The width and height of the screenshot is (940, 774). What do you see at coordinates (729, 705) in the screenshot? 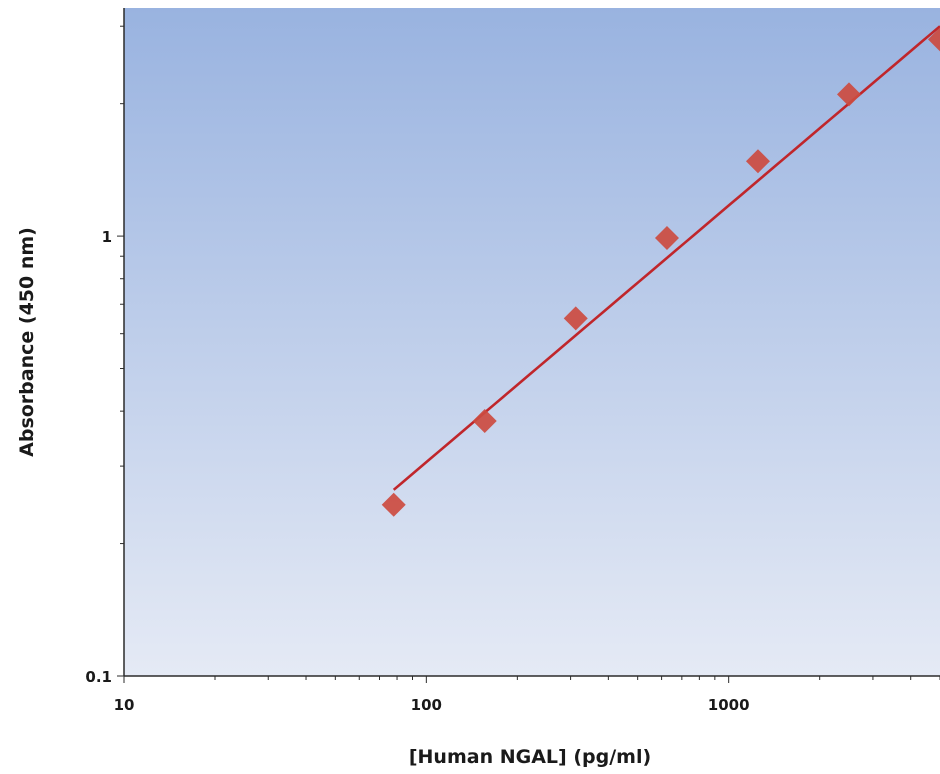
I see `x-tick-label: 1000` at bounding box center [729, 705].